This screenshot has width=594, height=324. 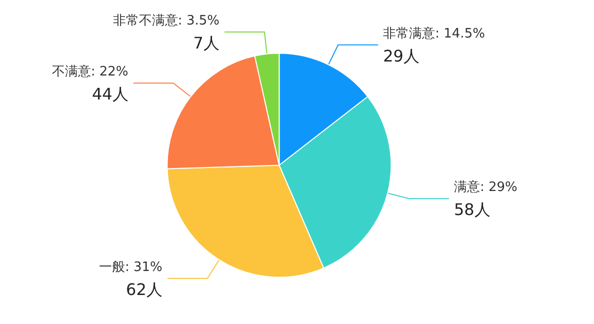 I want to click on slice-label: 非常不满意: 3.5% 7人, so click(x=166, y=33).